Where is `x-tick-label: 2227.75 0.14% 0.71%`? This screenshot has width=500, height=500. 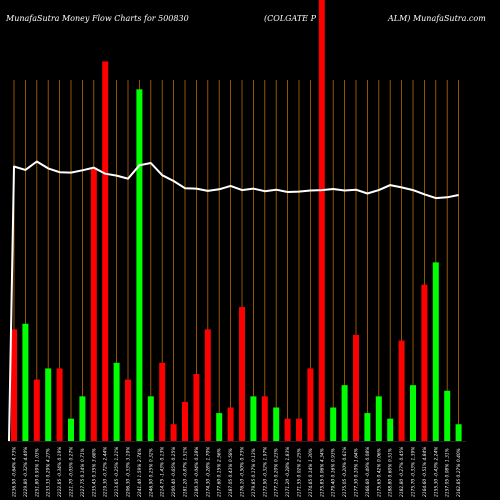 x-tick-label: 2227.75 0.14% 0.71% is located at coordinates (83, 472).